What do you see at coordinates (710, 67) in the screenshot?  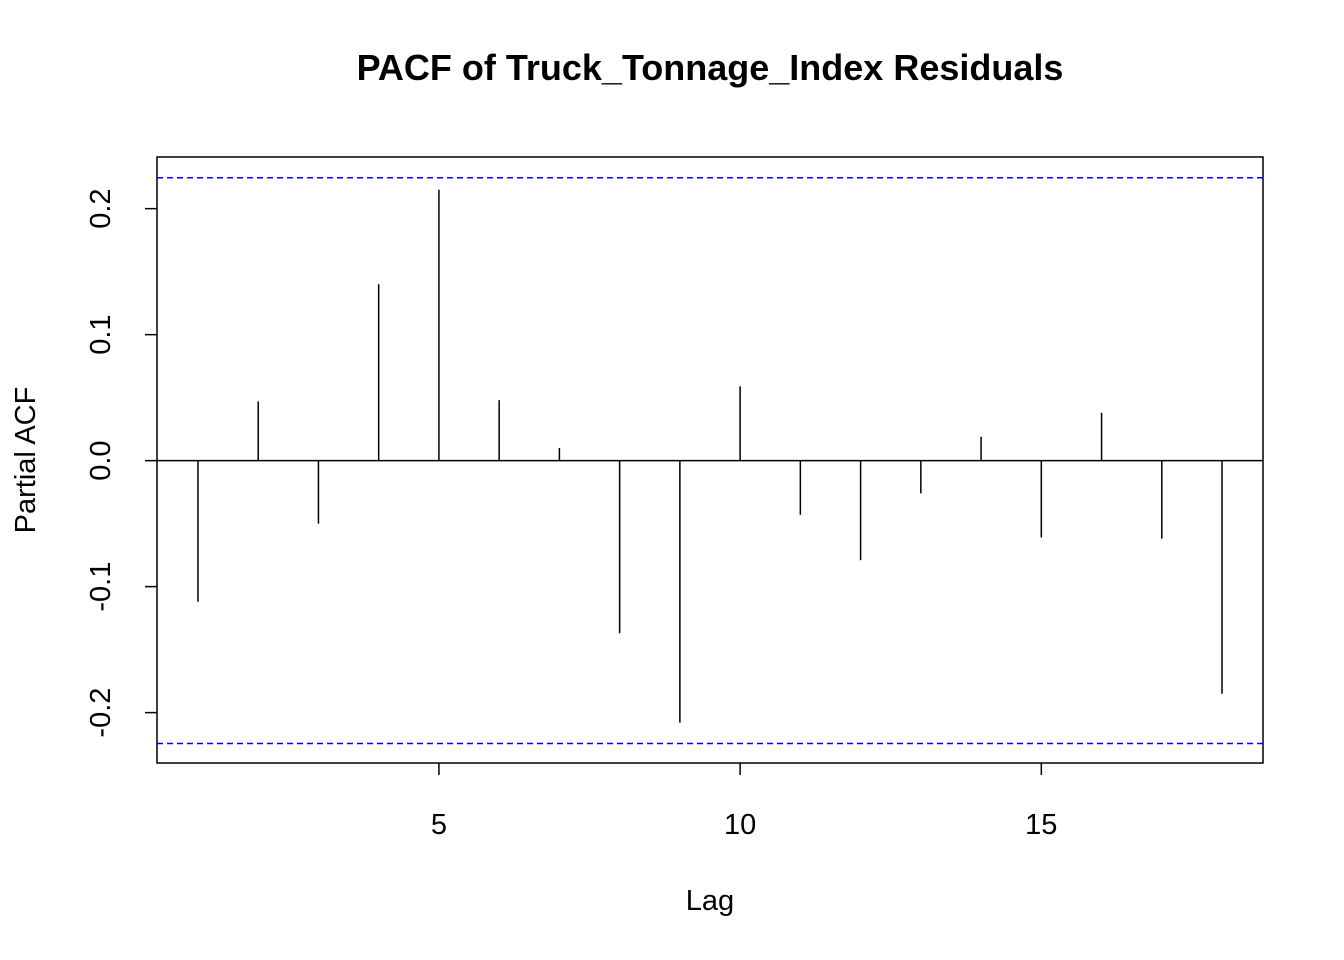 I see `chart-title: PACF of Truck_Tonnage_Index Residuals` at bounding box center [710, 67].